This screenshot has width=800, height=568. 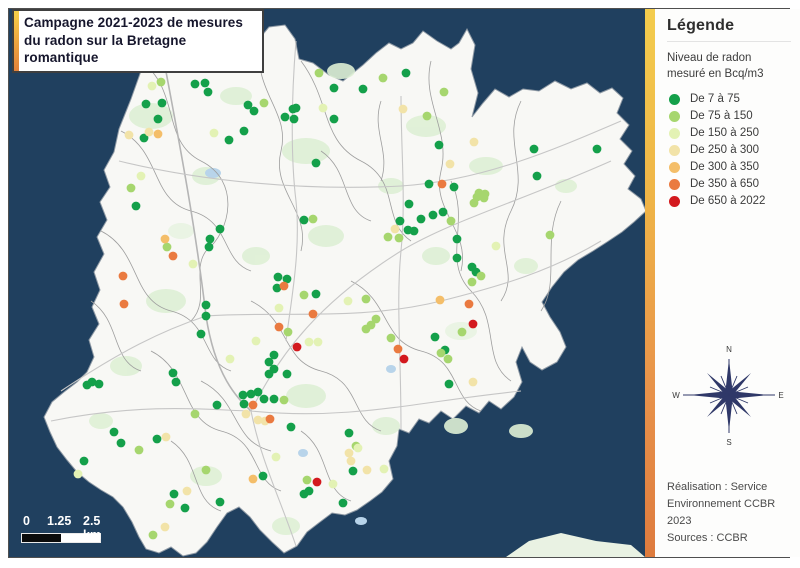 What do you see at coordinates (650, 283) in the screenshot?
I see `accent-gradient-strip` at bounding box center [650, 283].